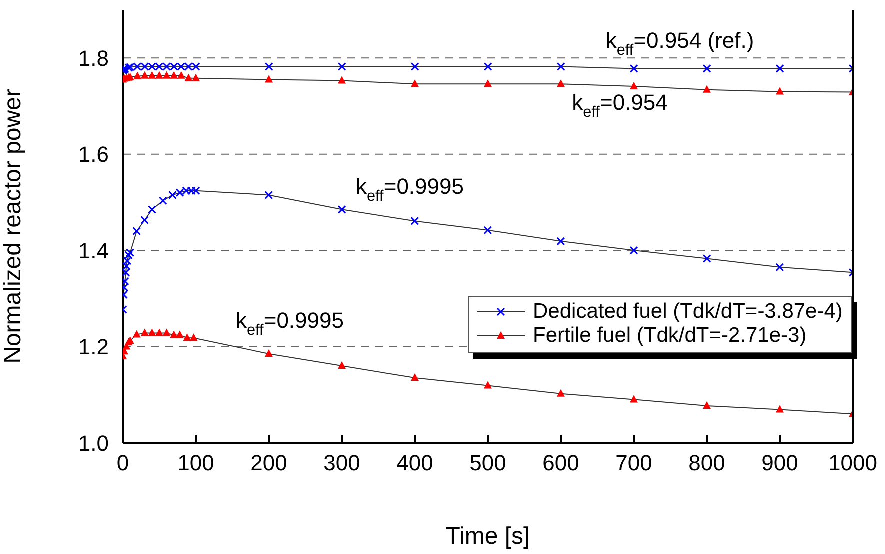 Image resolution: width=885 pixels, height=554 pixels. I want to click on y-axis-title: Normalized reactor power, so click(13, 226).